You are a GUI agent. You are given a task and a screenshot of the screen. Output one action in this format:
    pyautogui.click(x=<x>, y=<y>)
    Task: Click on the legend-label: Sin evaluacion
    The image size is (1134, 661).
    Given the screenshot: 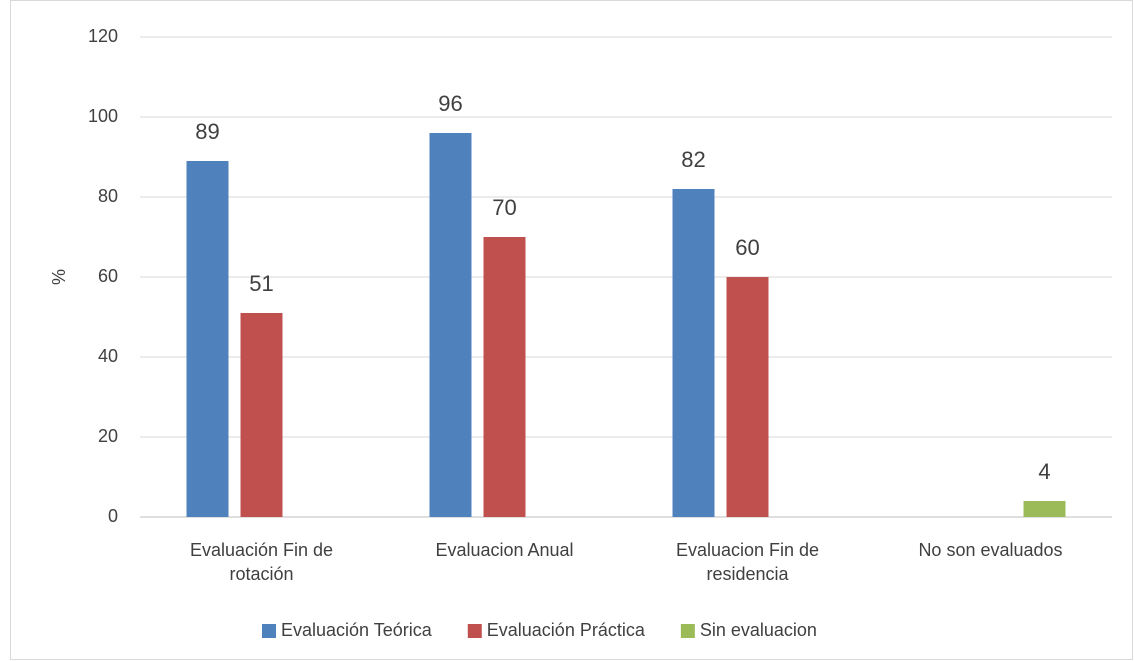 What is the action you would take?
    pyautogui.click(x=758, y=630)
    